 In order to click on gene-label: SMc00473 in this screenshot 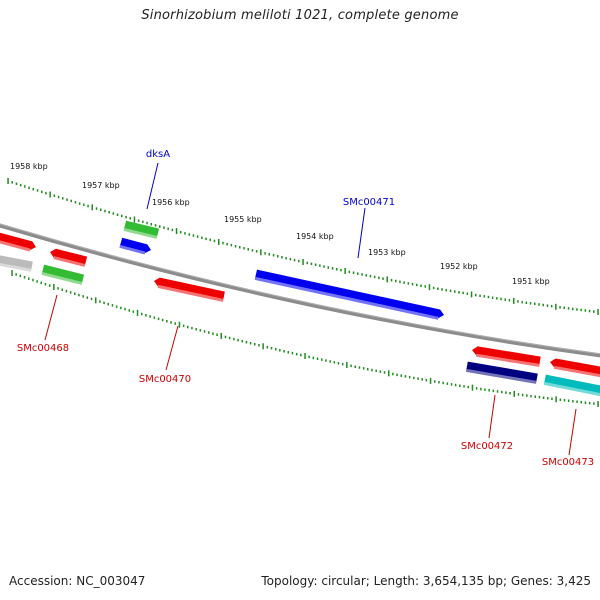, I will do `click(568, 462)`.